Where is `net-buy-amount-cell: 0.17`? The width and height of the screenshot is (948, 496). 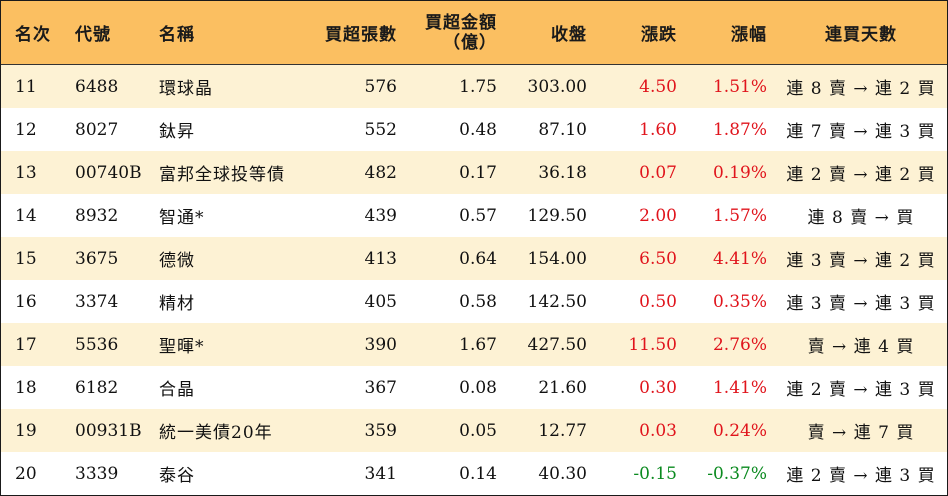
net-buy-amount-cell: 0.17 is located at coordinates (478, 172).